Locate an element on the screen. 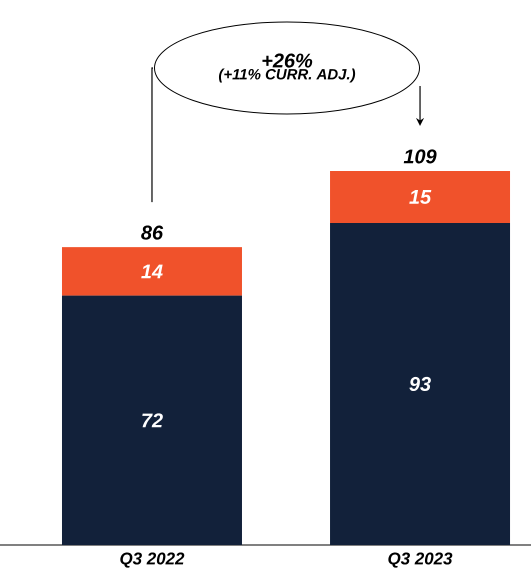  data-label: 72 is located at coordinates (152, 420).